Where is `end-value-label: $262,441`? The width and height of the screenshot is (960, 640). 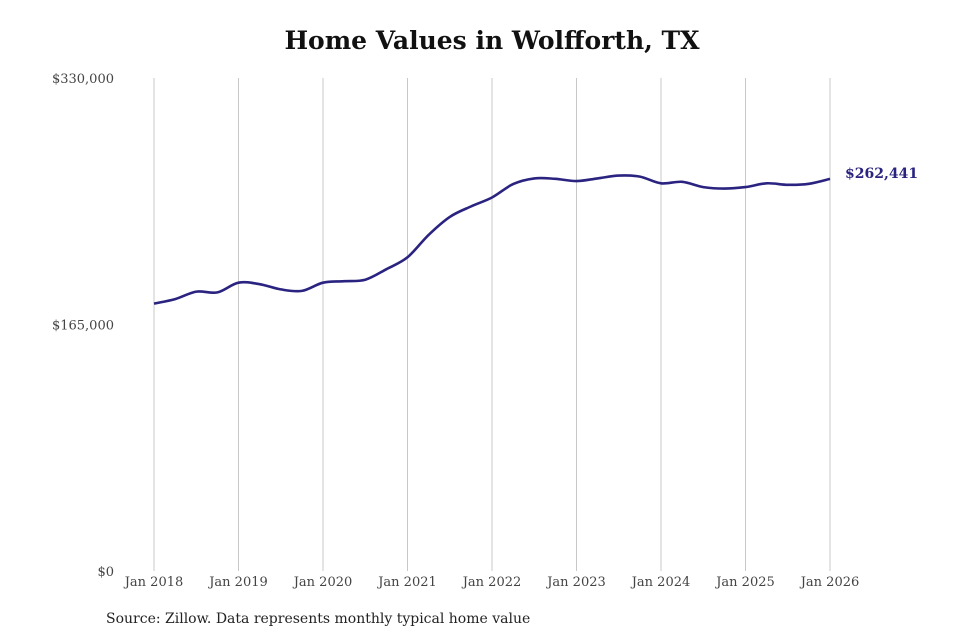
end-value-label: $262,441 is located at coordinates (881, 174).